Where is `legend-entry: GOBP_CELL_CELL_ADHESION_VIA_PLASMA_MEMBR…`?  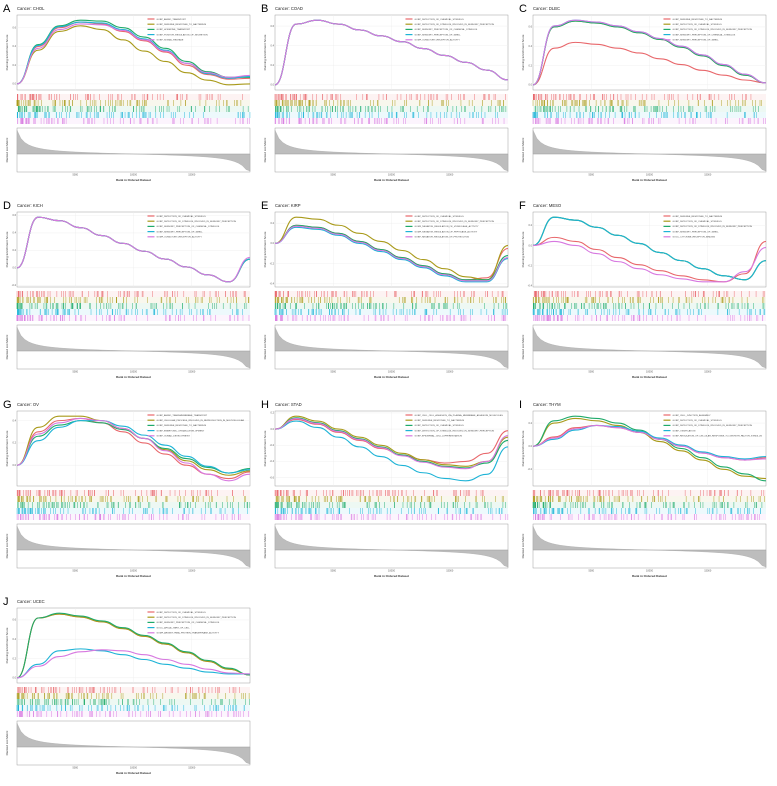
legend-entry: GOBP_CELL_CELL_ADHESION_VIA_PLASMA_MEMBR… is located at coordinates (458, 415).